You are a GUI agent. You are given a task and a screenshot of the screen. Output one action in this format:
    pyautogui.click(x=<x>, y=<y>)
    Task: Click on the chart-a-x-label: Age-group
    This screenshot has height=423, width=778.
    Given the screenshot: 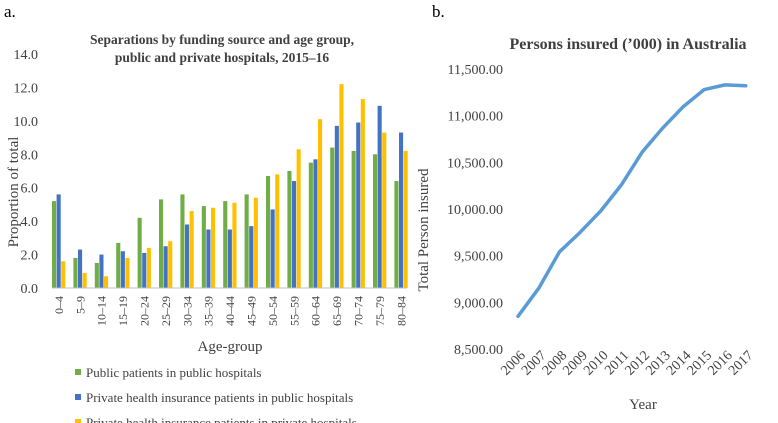 What is the action you would take?
    pyautogui.click(x=230, y=347)
    